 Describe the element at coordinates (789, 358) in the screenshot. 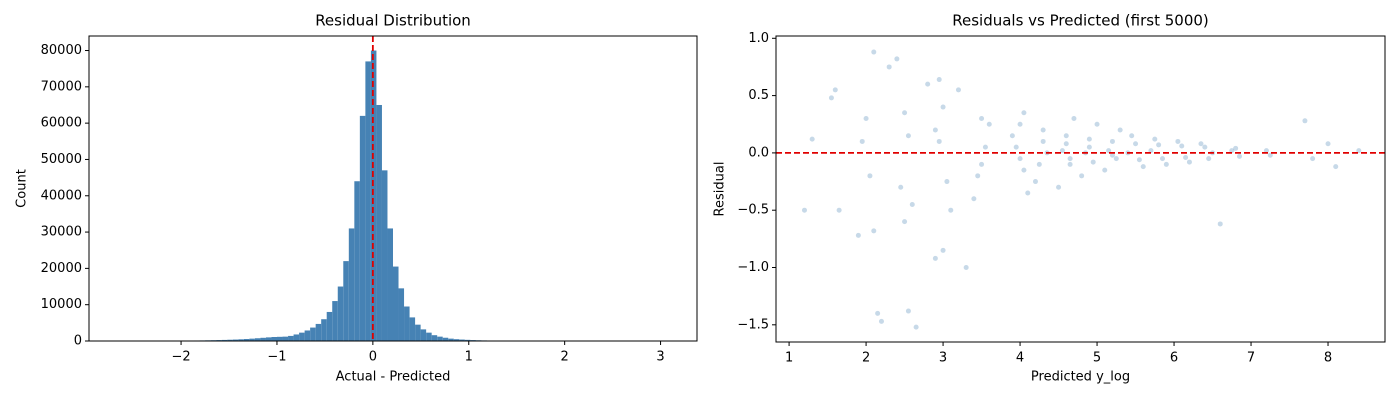

I see `x-tick-label: 1` at that location.